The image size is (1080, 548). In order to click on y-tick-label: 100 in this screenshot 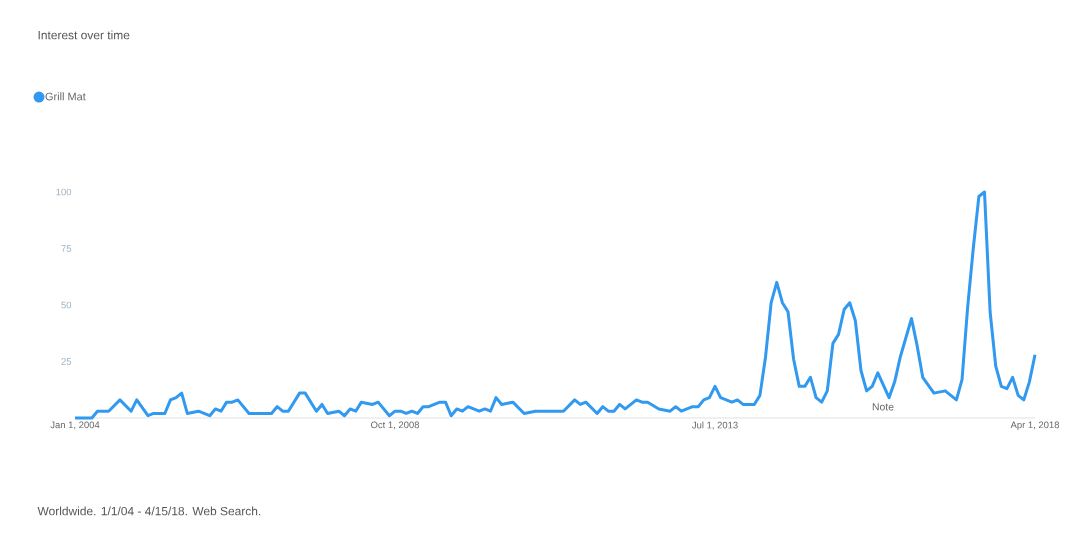, I will do `click(64, 192)`.